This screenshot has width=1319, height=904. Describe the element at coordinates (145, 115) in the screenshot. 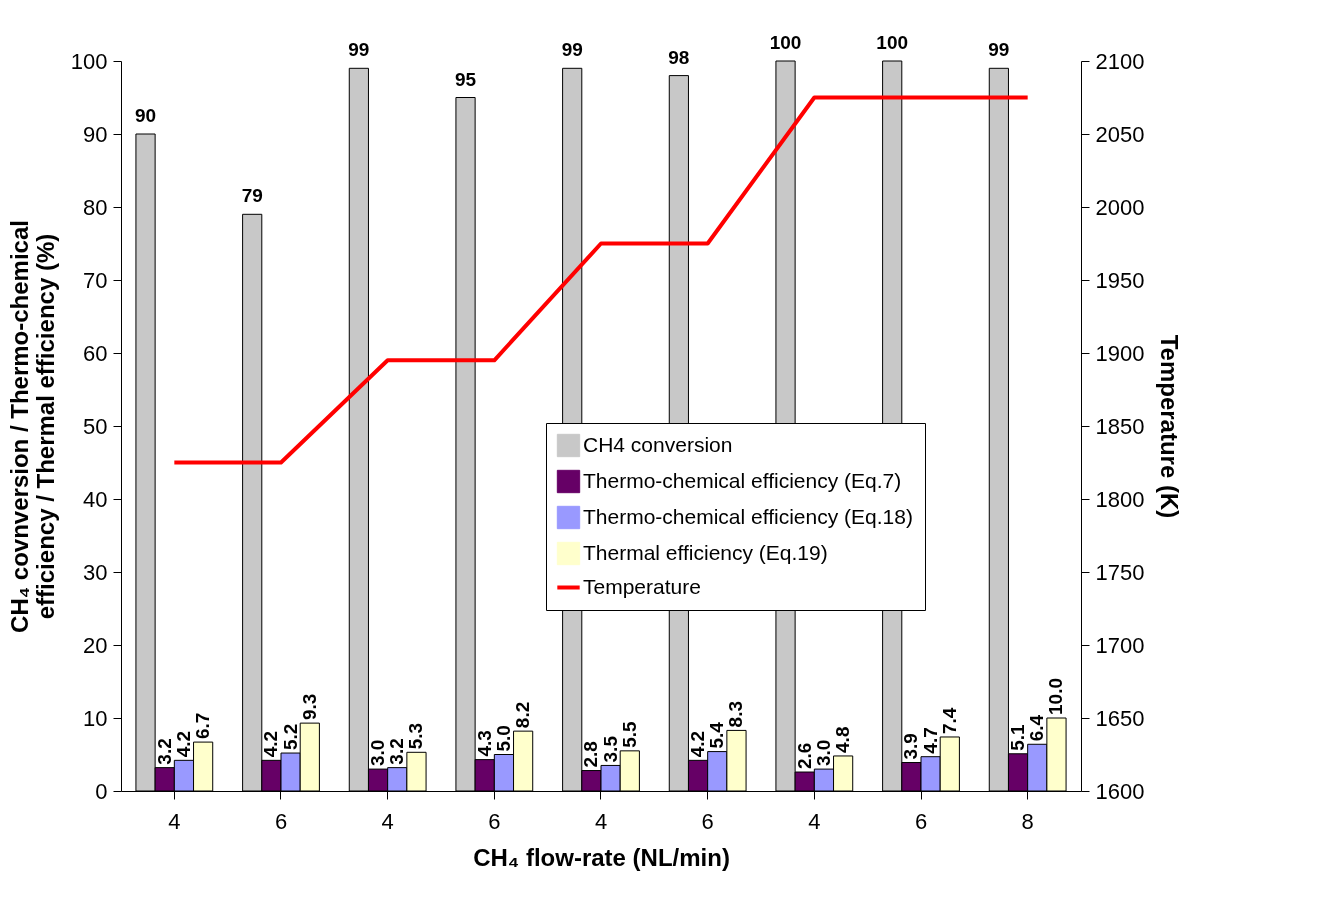

I see `data-label: 90` at that location.